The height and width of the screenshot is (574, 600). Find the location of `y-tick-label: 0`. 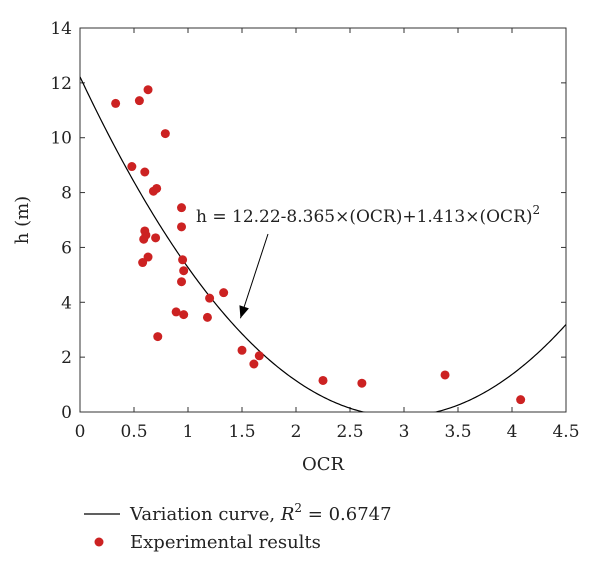

y-tick-label: 0 is located at coordinates (66, 413).